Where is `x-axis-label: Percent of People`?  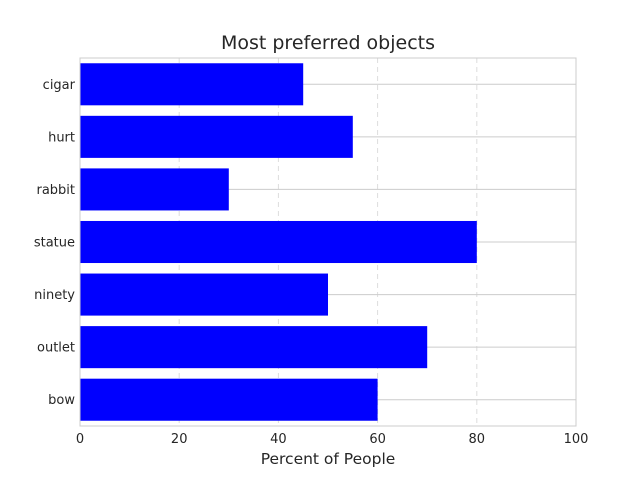 x-axis-label: Percent of People is located at coordinates (328, 459).